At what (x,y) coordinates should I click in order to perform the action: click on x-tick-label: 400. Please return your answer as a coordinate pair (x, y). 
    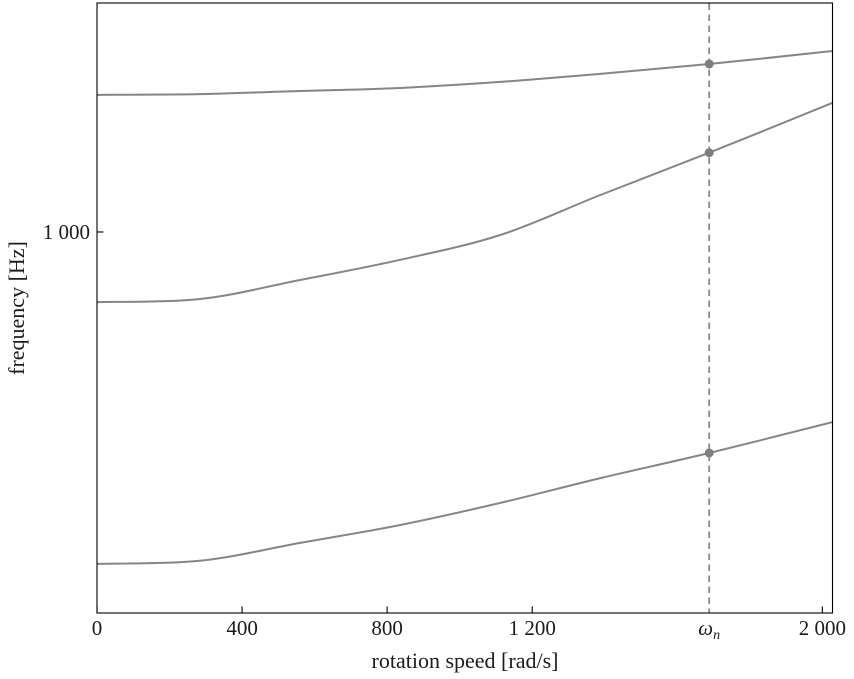
    Looking at the image, I should click on (242, 628).